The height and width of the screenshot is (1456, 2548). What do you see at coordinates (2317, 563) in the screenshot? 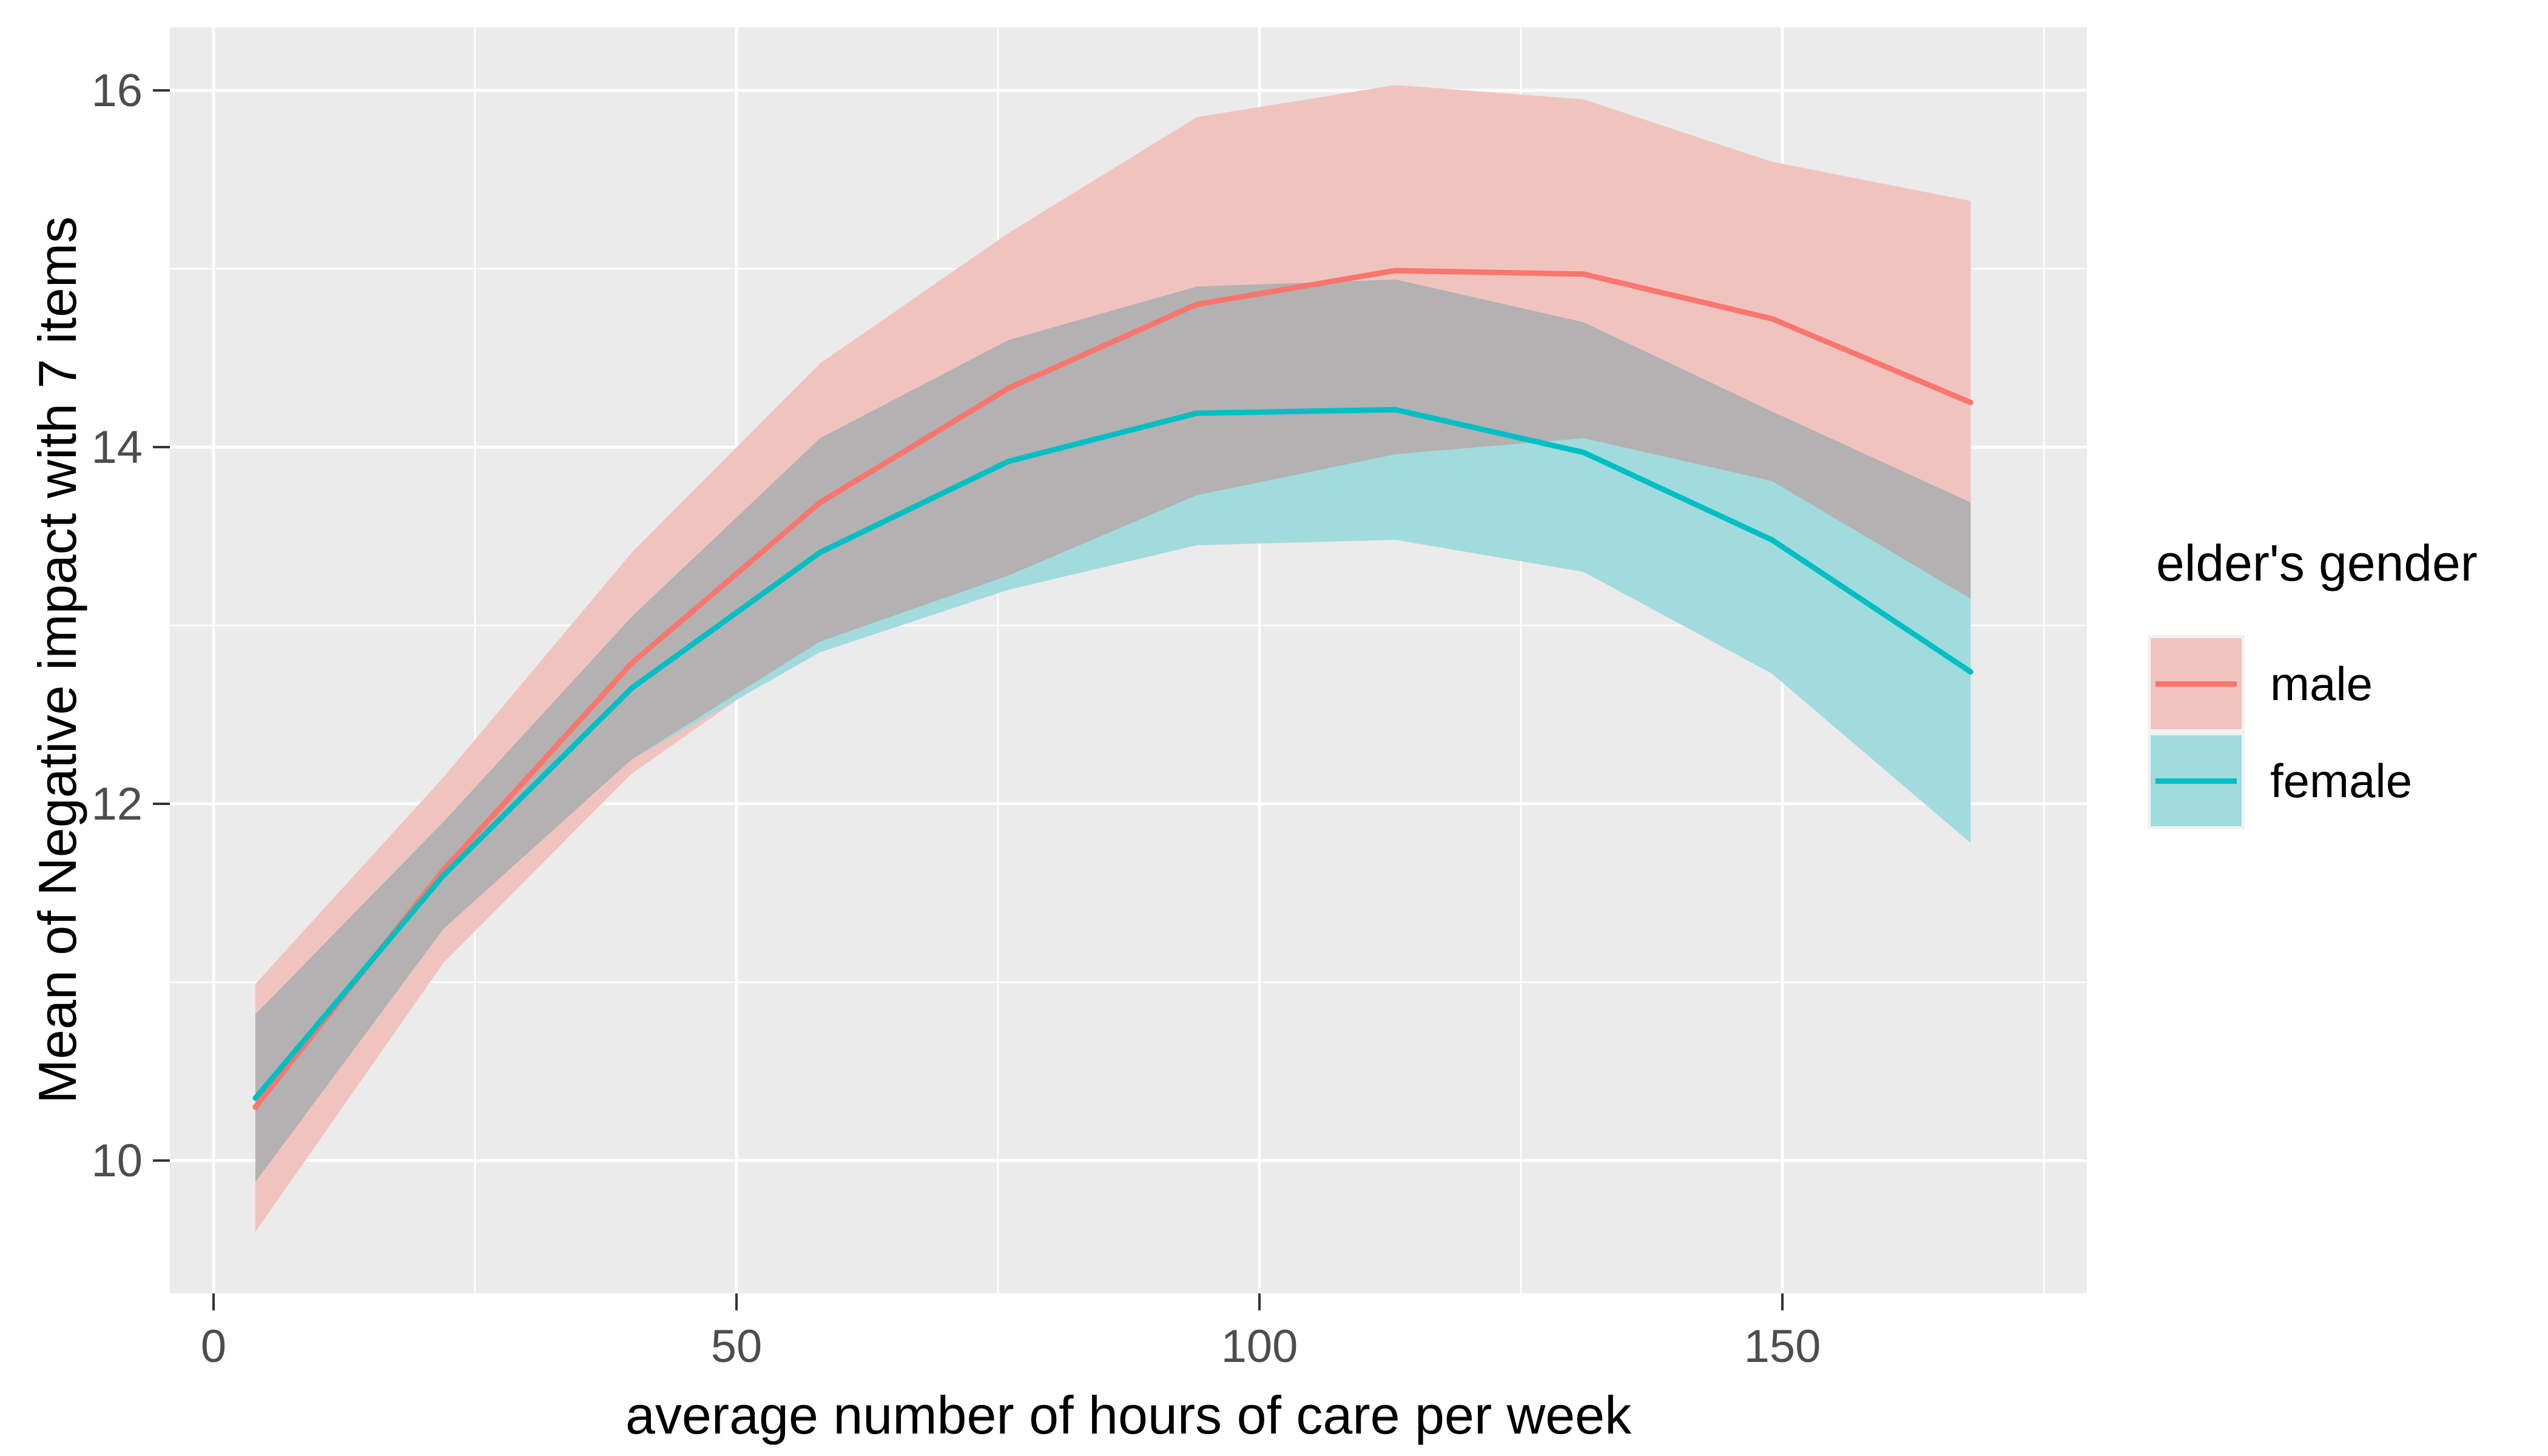
I see `legend-title: elder's gender` at bounding box center [2317, 563].